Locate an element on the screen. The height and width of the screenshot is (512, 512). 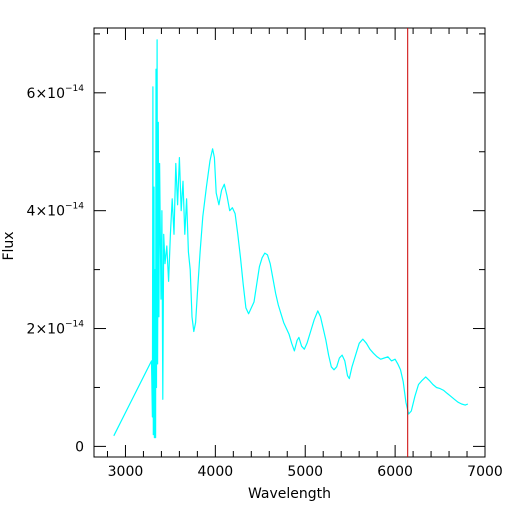
y-axis-label: Flux is located at coordinates (9, 245).